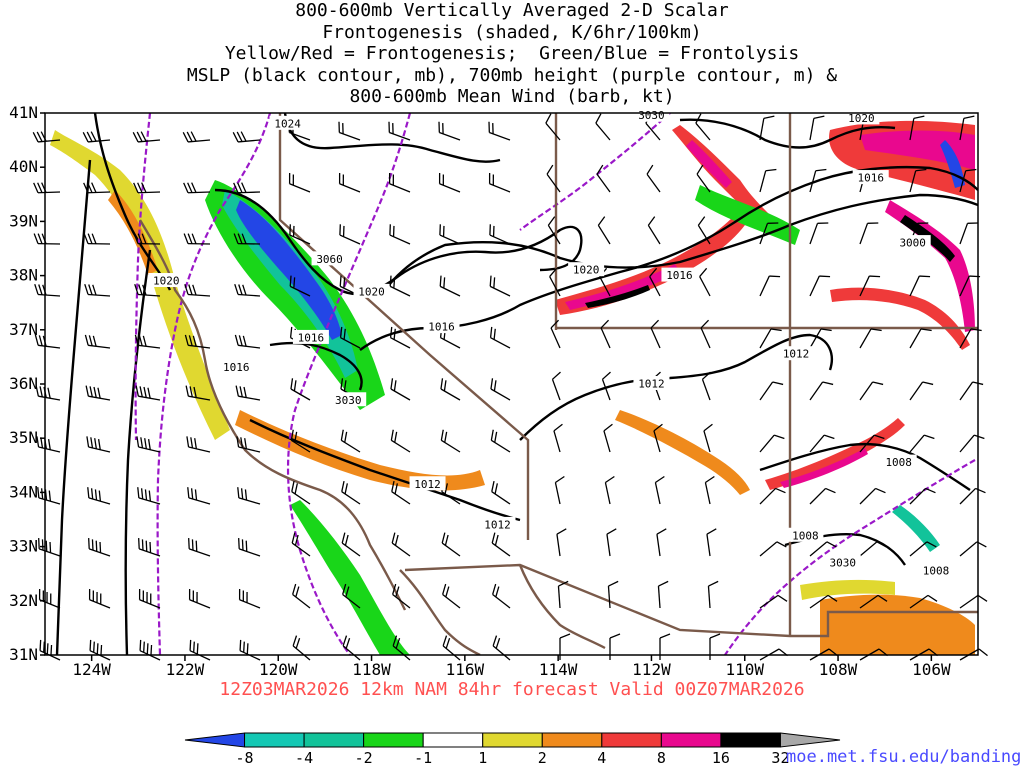 The width and height of the screenshot is (1024, 768). I want to click on contour-label: 3030, so click(651, 115).